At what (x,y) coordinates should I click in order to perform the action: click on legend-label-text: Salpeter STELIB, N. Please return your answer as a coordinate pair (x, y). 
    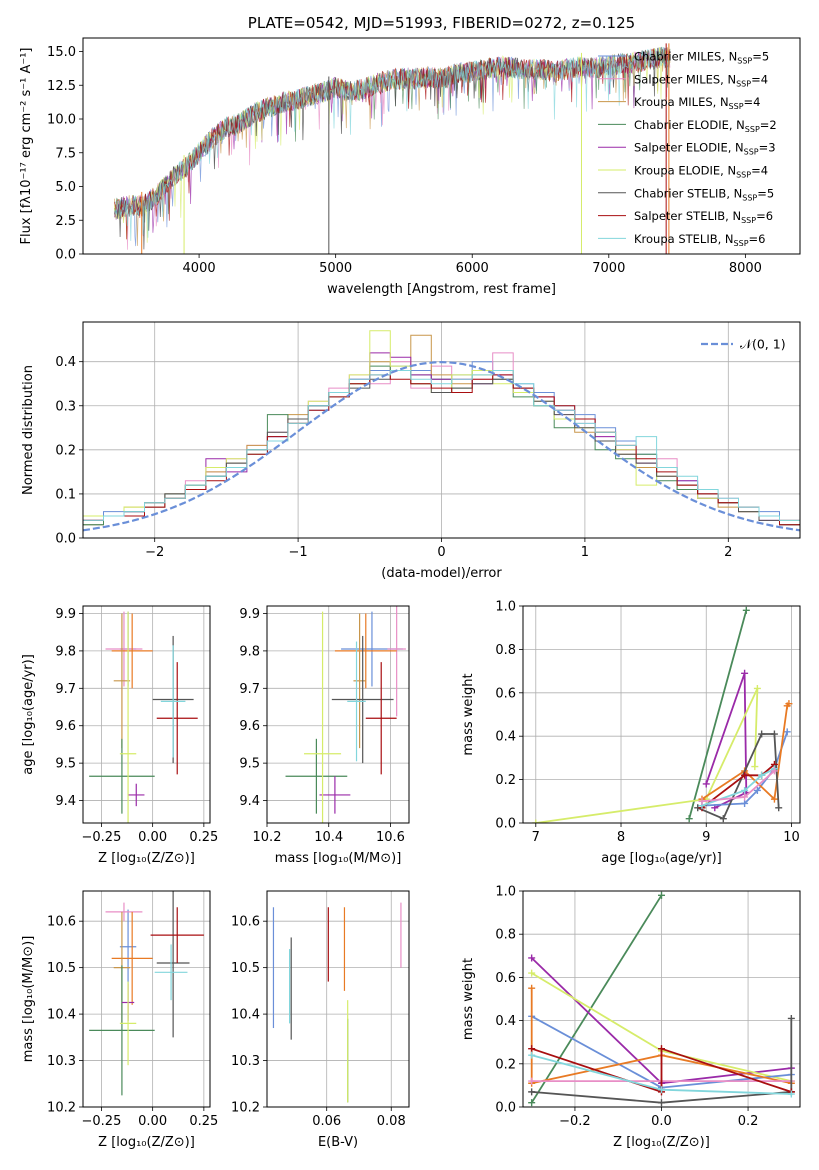
    Looking at the image, I should click on (687, 216).